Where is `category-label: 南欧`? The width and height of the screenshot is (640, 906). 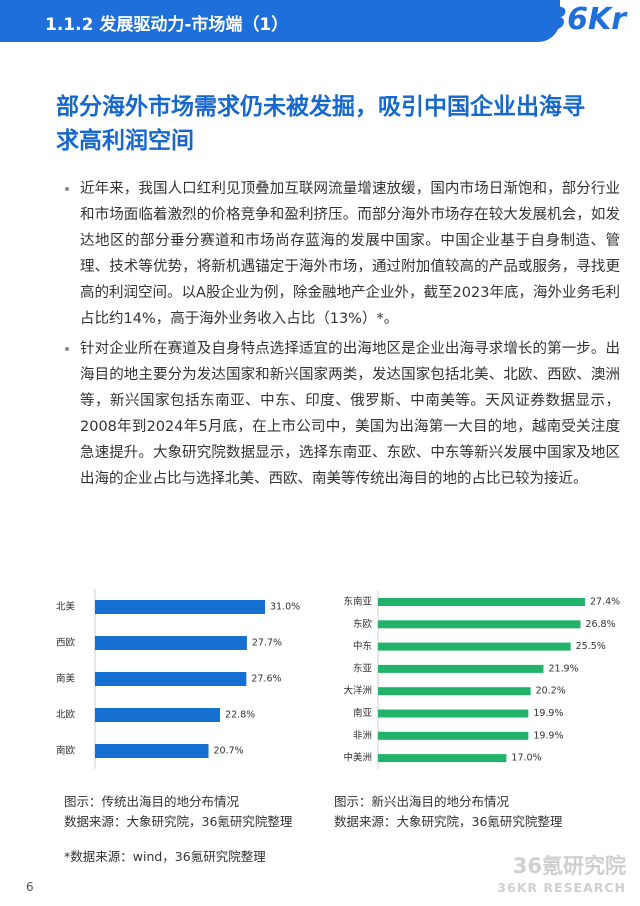
category-label: 南欧 is located at coordinates (66, 751).